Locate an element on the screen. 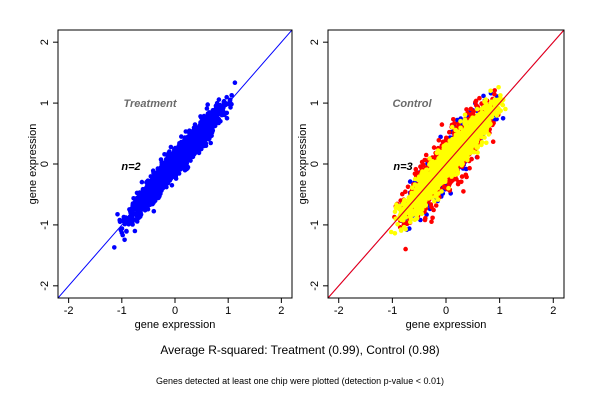 Image resolution: width=600 pixels, height=400 pixels. x-tick-label: 2 is located at coordinates (281, 311).